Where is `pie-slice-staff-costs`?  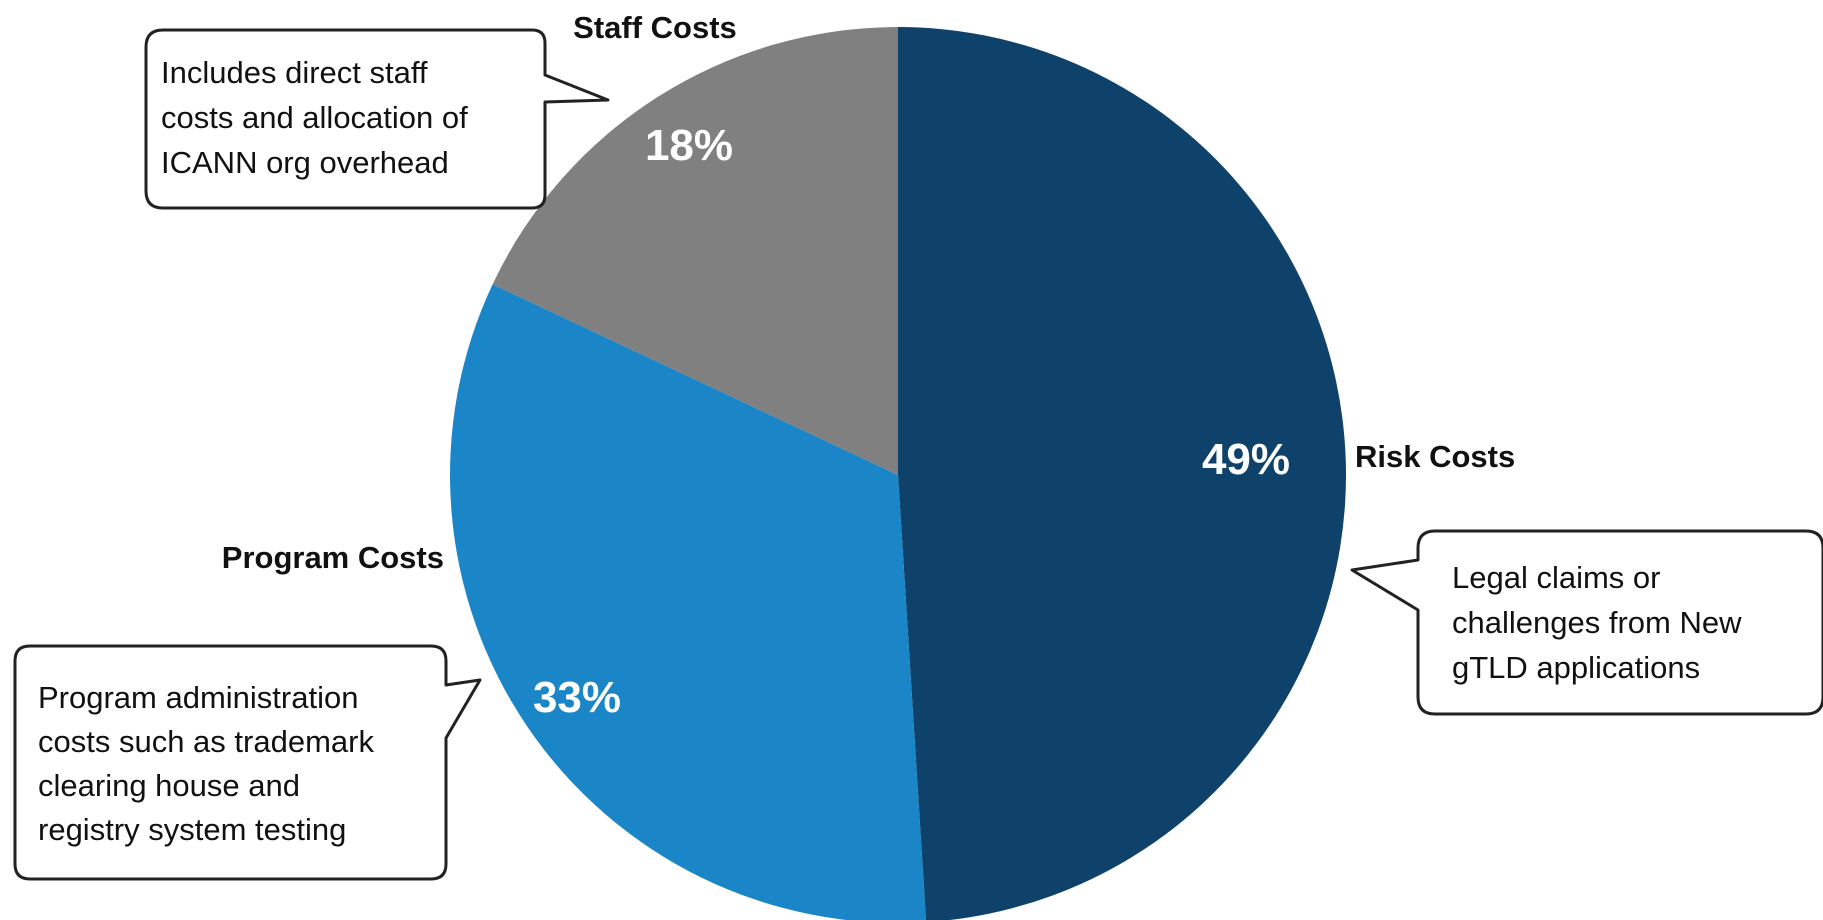 pie-slice-staff-costs is located at coordinates (695, 251).